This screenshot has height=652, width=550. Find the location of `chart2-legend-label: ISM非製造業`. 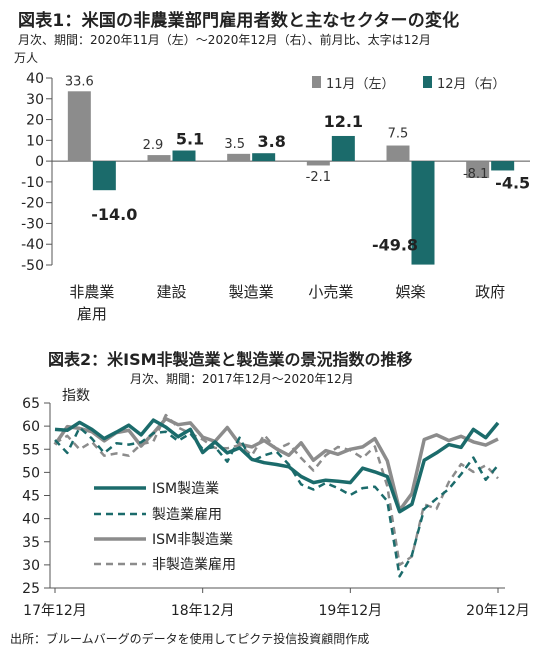

chart2-legend-label: ISM非製造業 is located at coordinates (192, 540).